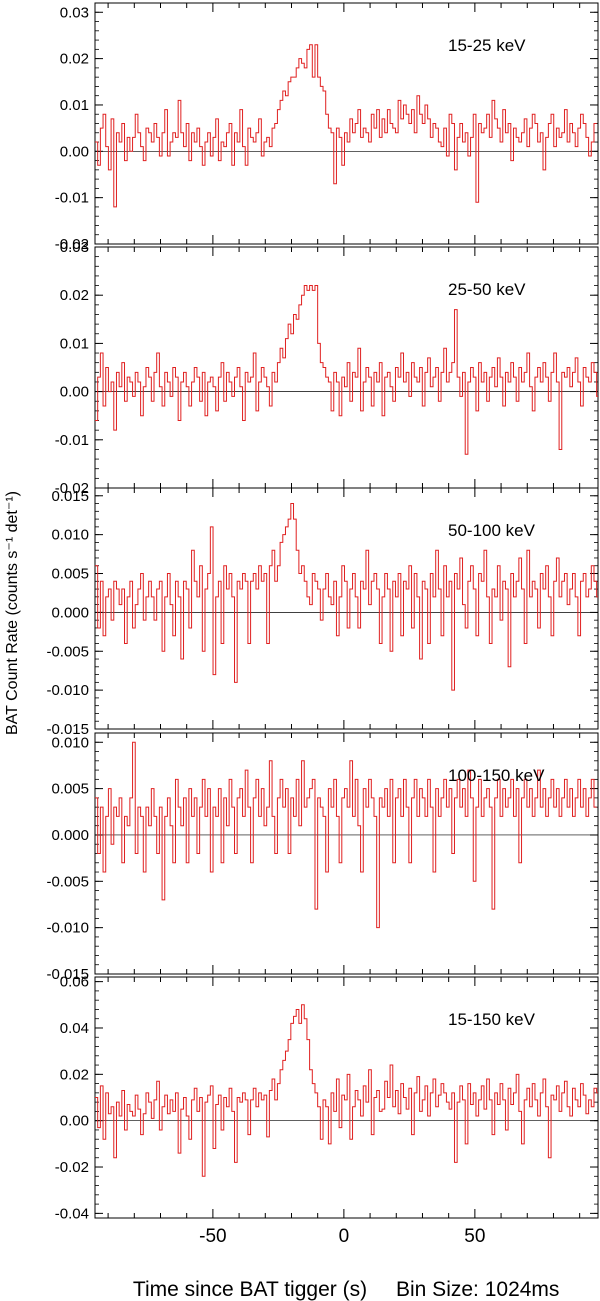 The width and height of the screenshot is (600, 1301). Describe the element at coordinates (492, 530) in the screenshot. I see `panel-energy-label: 50-100 keV` at that location.